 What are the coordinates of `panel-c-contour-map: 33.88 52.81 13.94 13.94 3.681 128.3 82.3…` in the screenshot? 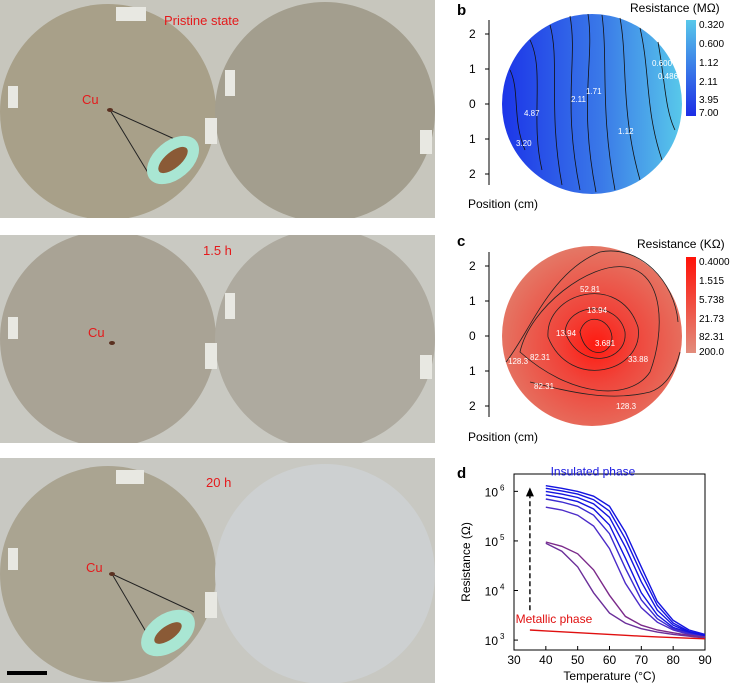 It's located at (599, 340).